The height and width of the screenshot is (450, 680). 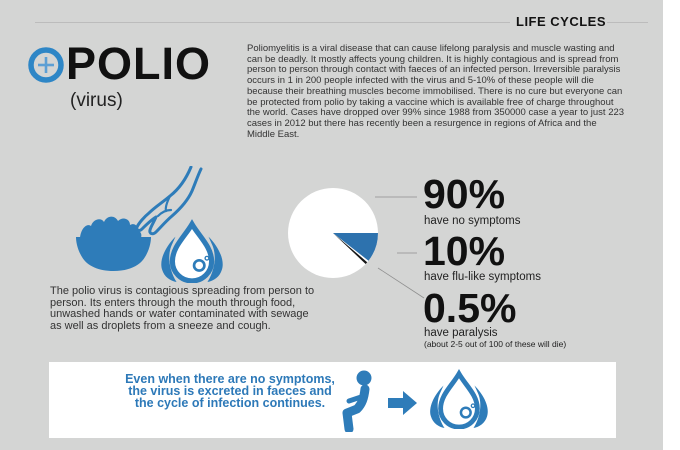 I want to click on stat-label-paralysis: have paralysis, so click(x=461, y=333).